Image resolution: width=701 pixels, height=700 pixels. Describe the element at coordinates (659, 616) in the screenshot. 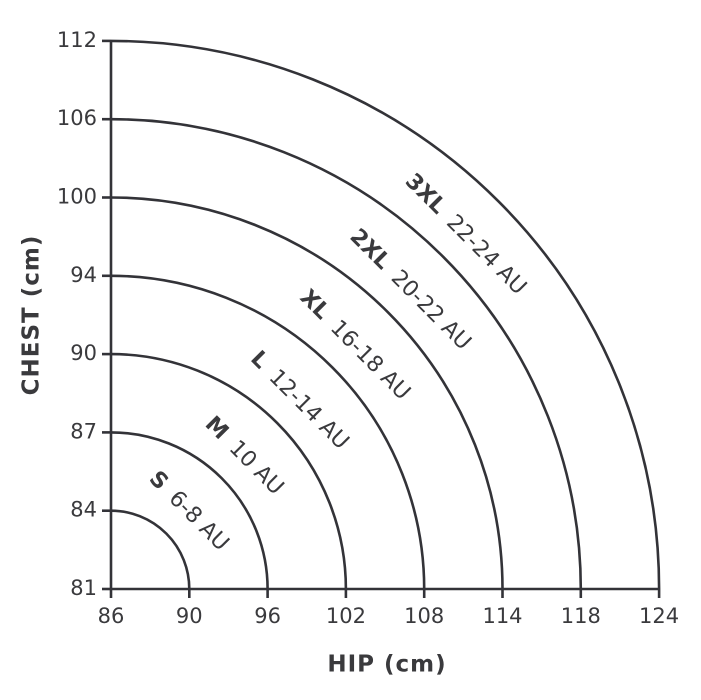

I see `x-tick-label: 124` at that location.